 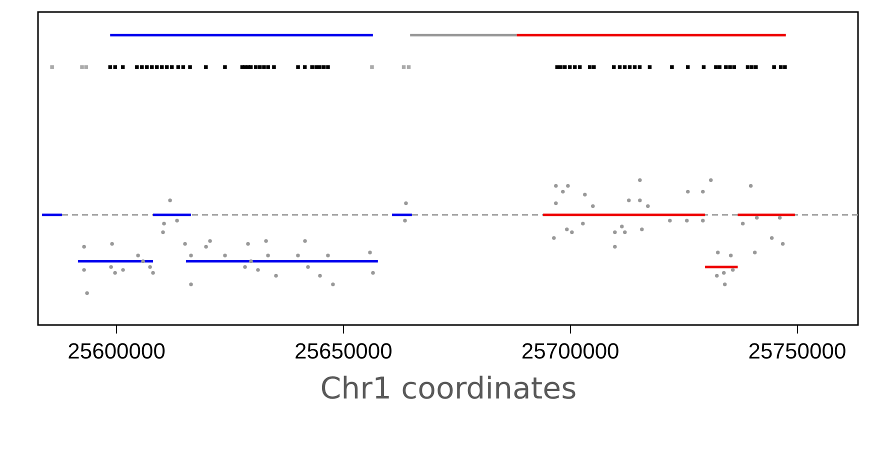 What do you see at coordinates (117, 351) in the screenshot?
I see `x-tick-label: 25600000` at bounding box center [117, 351].